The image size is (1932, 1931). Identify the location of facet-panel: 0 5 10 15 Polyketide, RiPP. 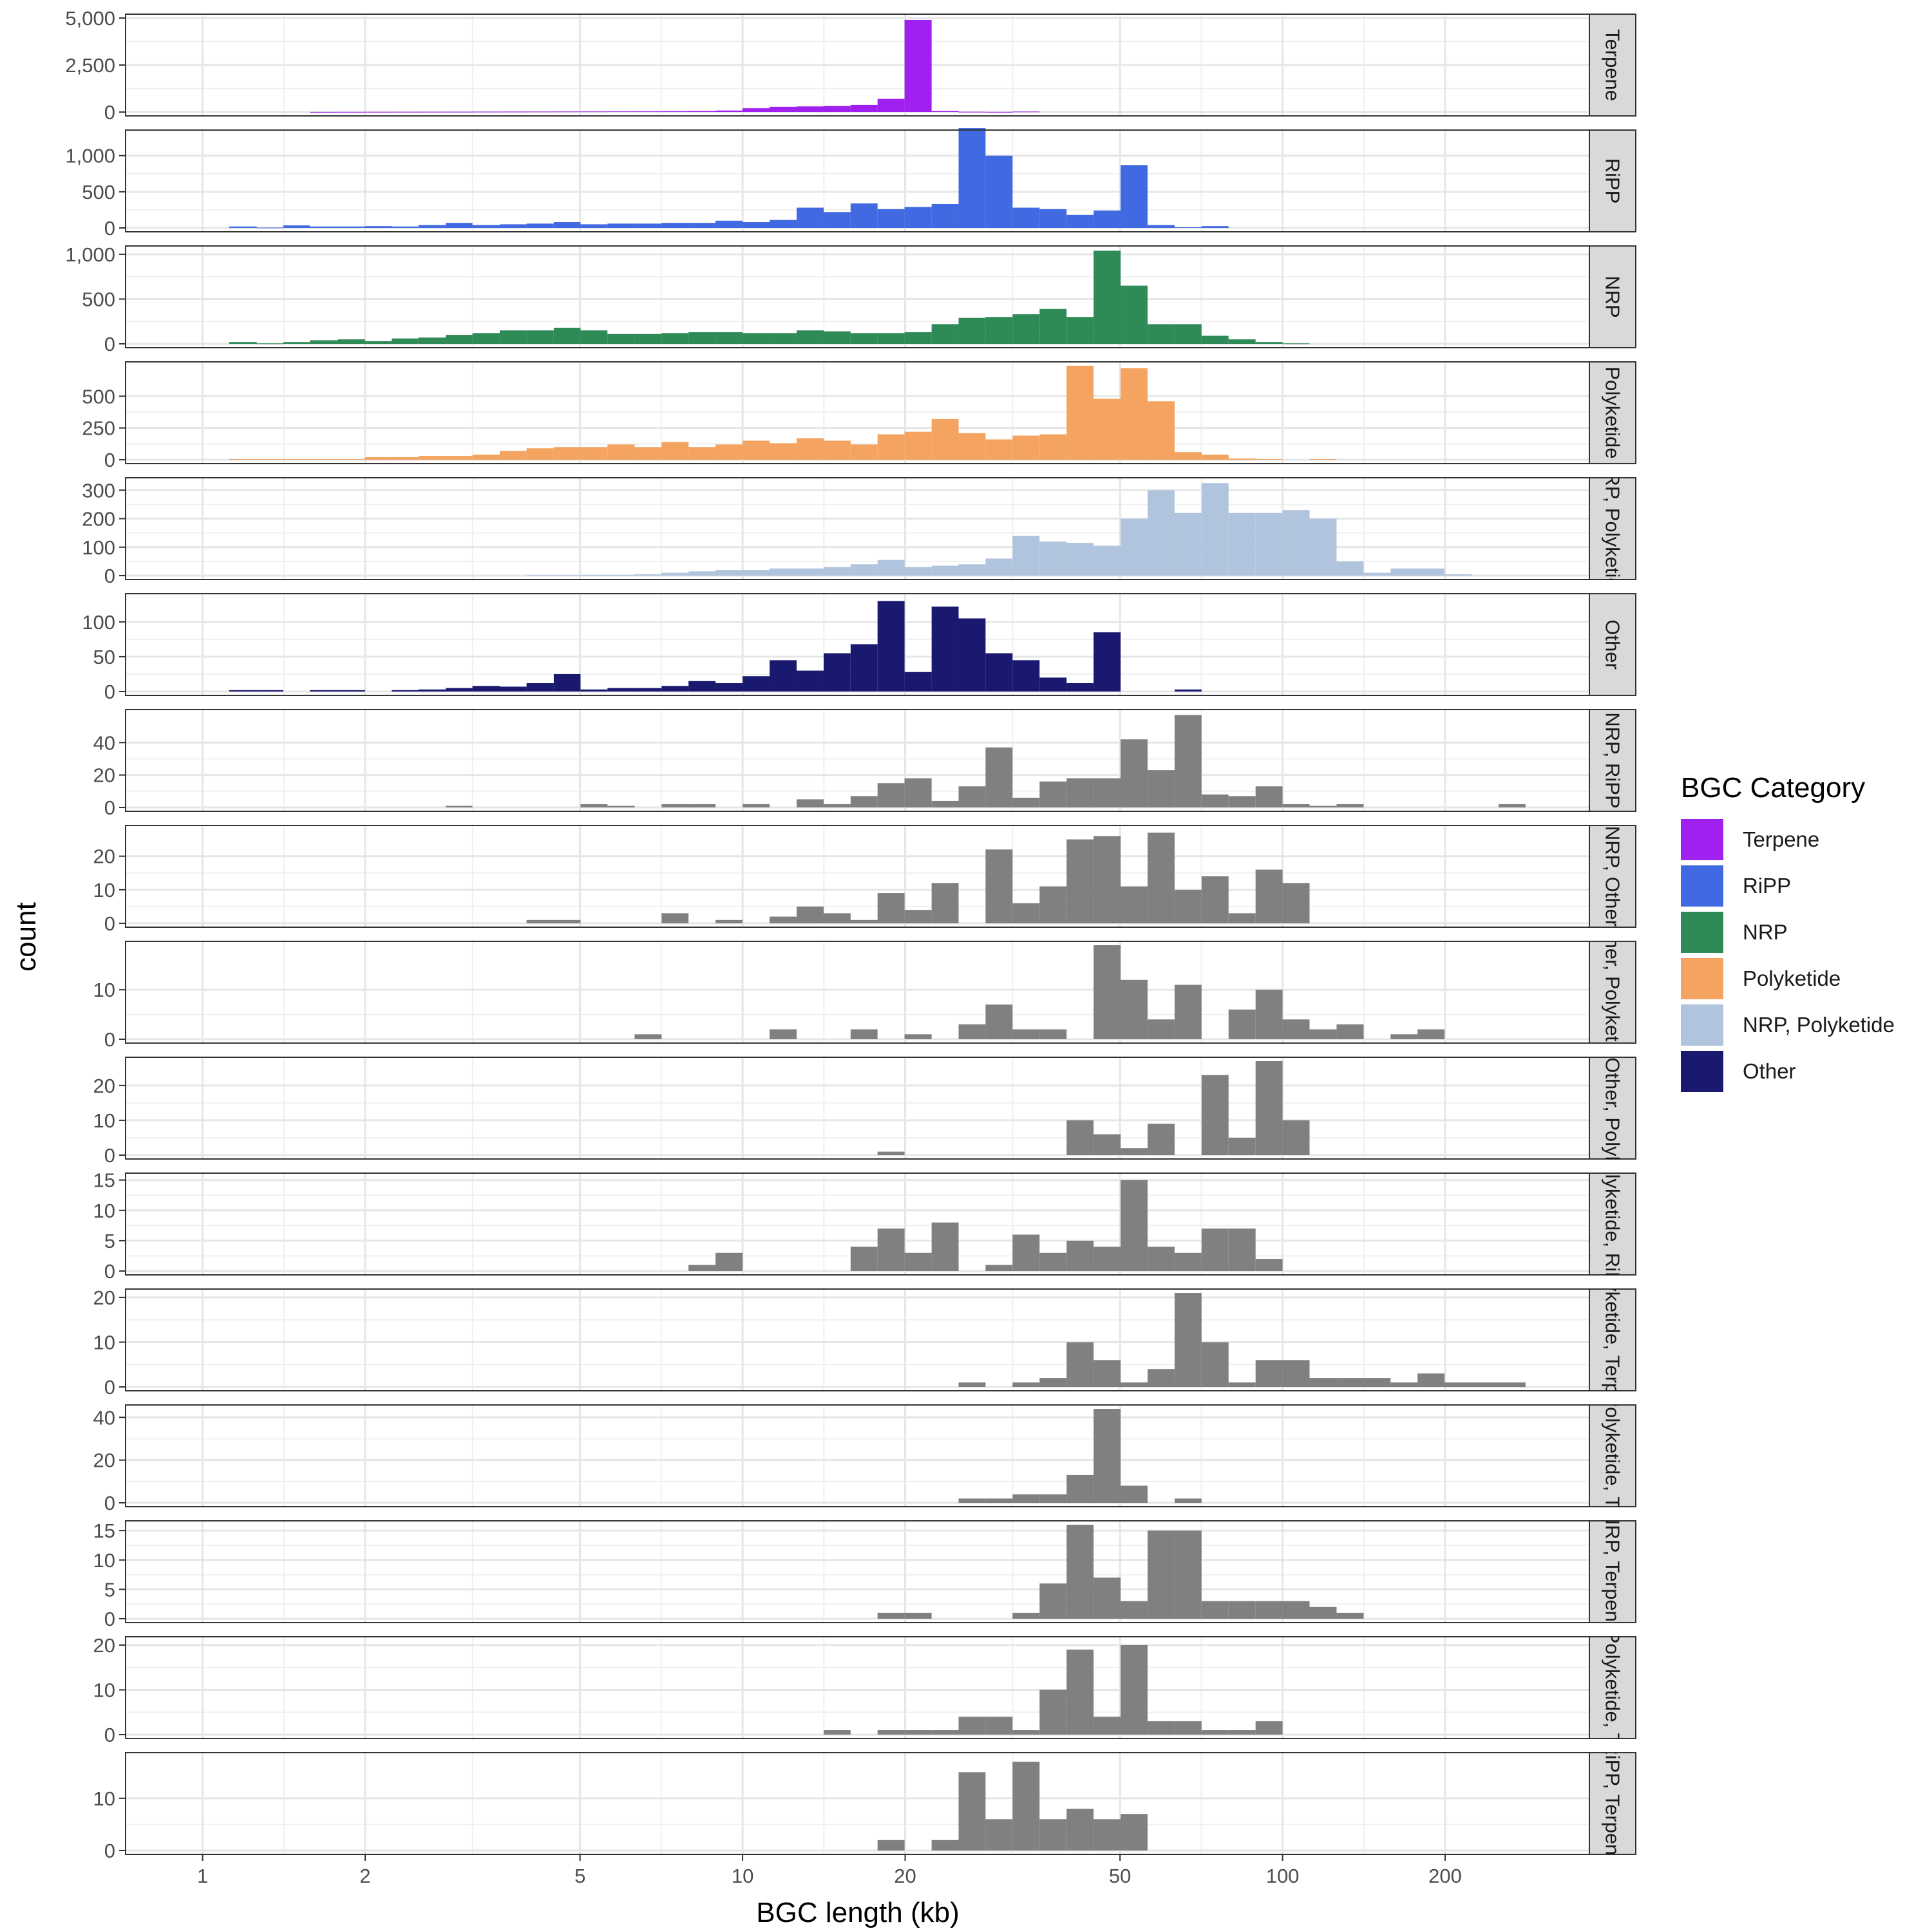
(865, 1226).